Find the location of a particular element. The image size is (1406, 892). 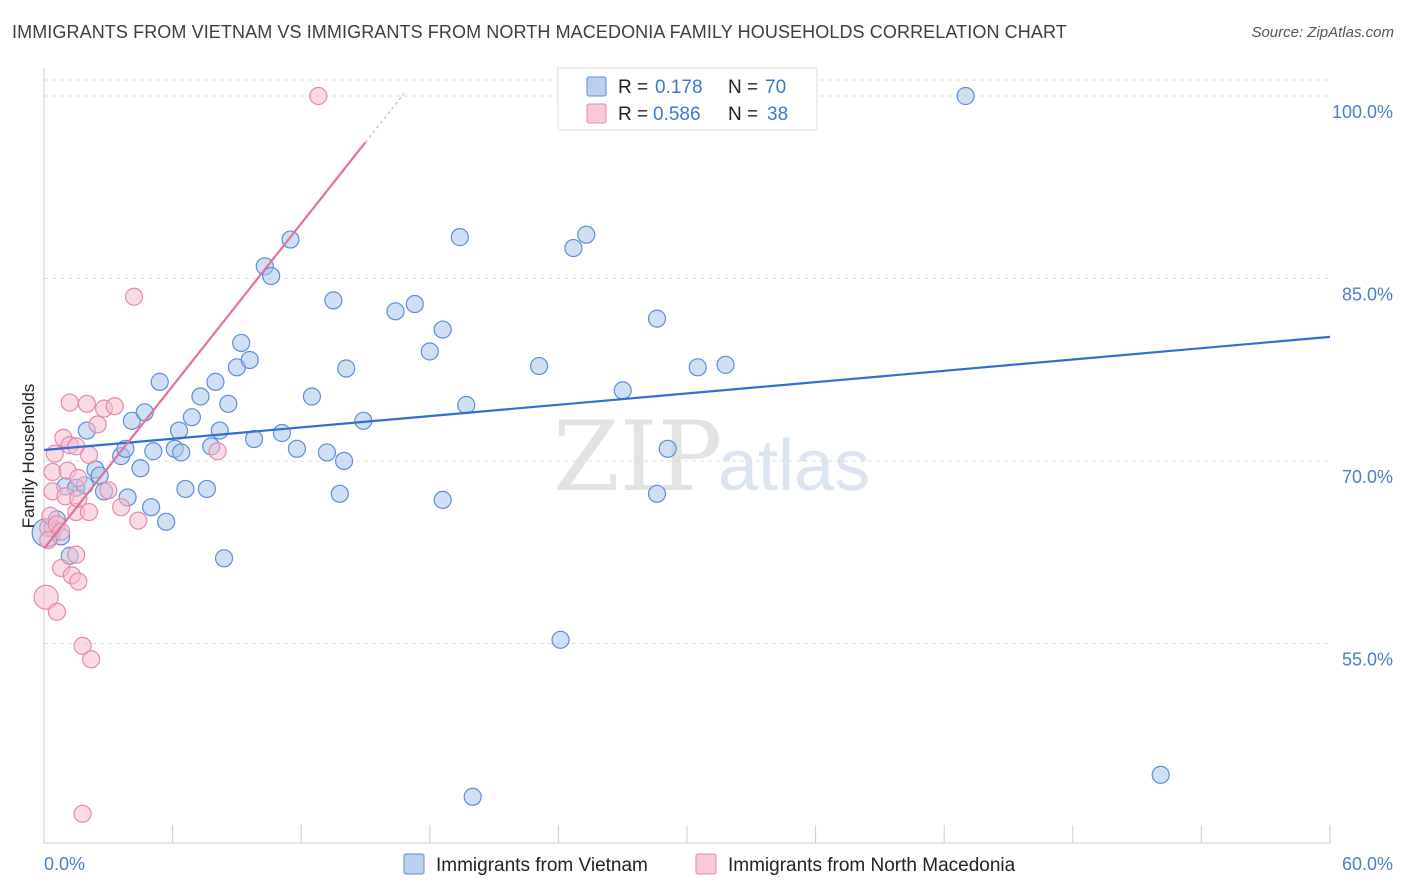

legend-r-label-macedonia: R = is located at coordinates (633, 114).